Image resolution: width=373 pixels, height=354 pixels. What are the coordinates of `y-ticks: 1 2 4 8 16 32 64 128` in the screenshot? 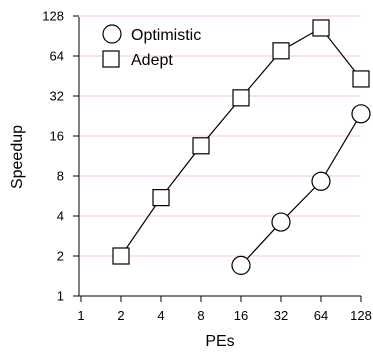 It's located at (60, 156).